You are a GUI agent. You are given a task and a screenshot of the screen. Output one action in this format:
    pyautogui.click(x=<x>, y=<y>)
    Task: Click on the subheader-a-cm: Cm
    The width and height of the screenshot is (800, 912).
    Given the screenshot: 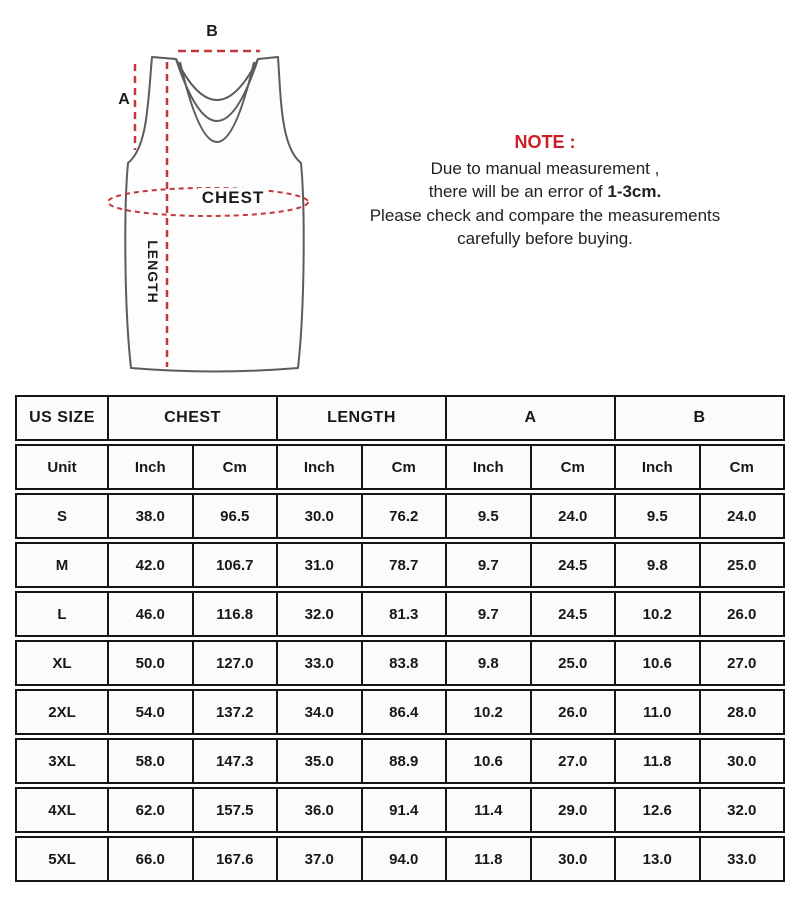 What is the action you would take?
    pyautogui.click(x=573, y=467)
    